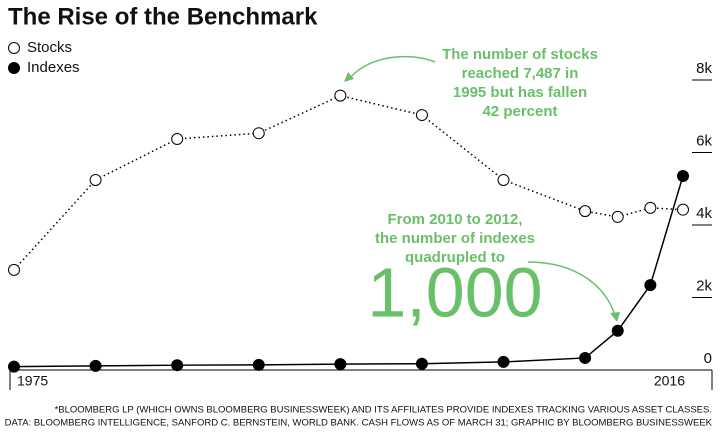 This screenshot has width=720, height=434. What do you see at coordinates (669, 381) in the screenshot?
I see `x-tick-label: 2016` at bounding box center [669, 381].